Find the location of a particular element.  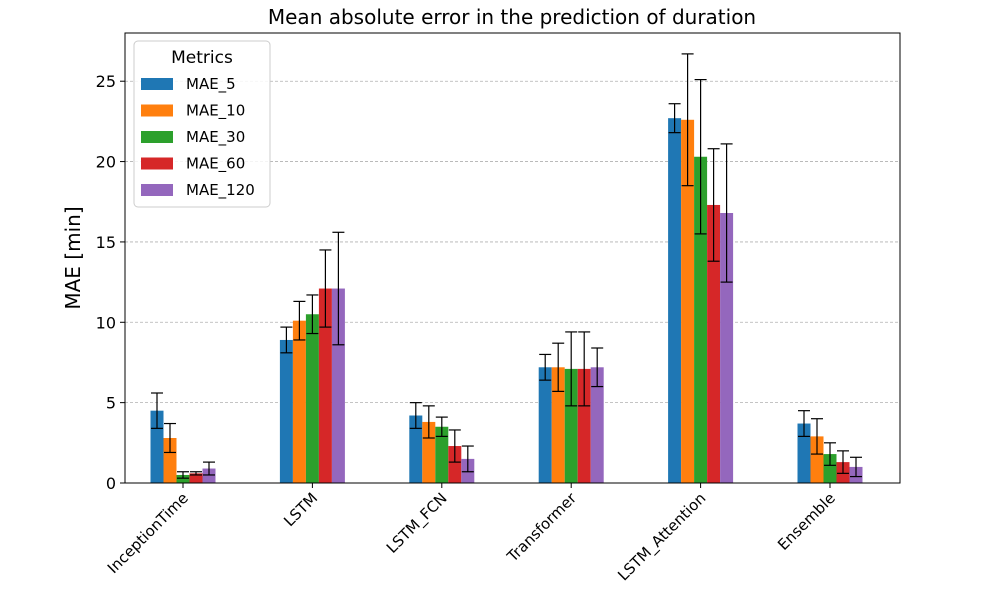

bar-mae-120-inceptiontime is located at coordinates (209, 475).